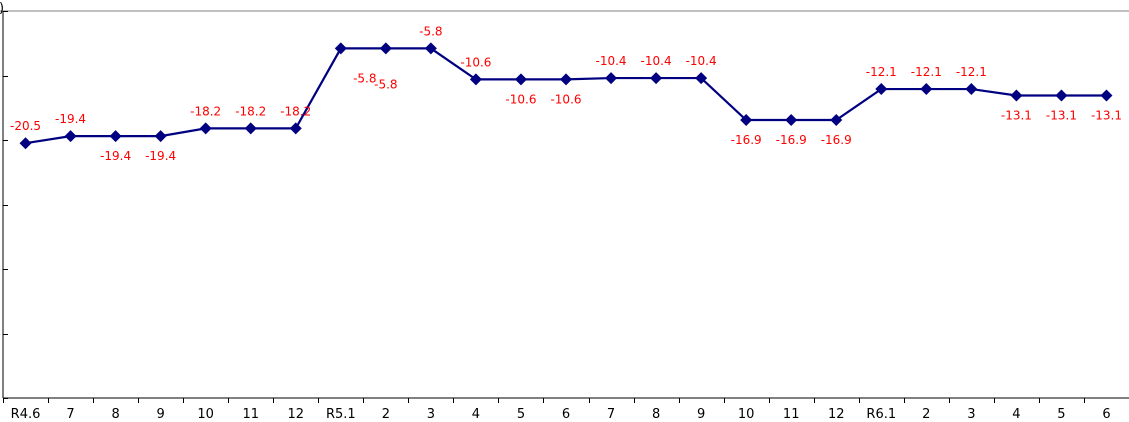  What do you see at coordinates (544, 400) in the screenshot?
I see `x-axis-ticks` at bounding box center [544, 400].